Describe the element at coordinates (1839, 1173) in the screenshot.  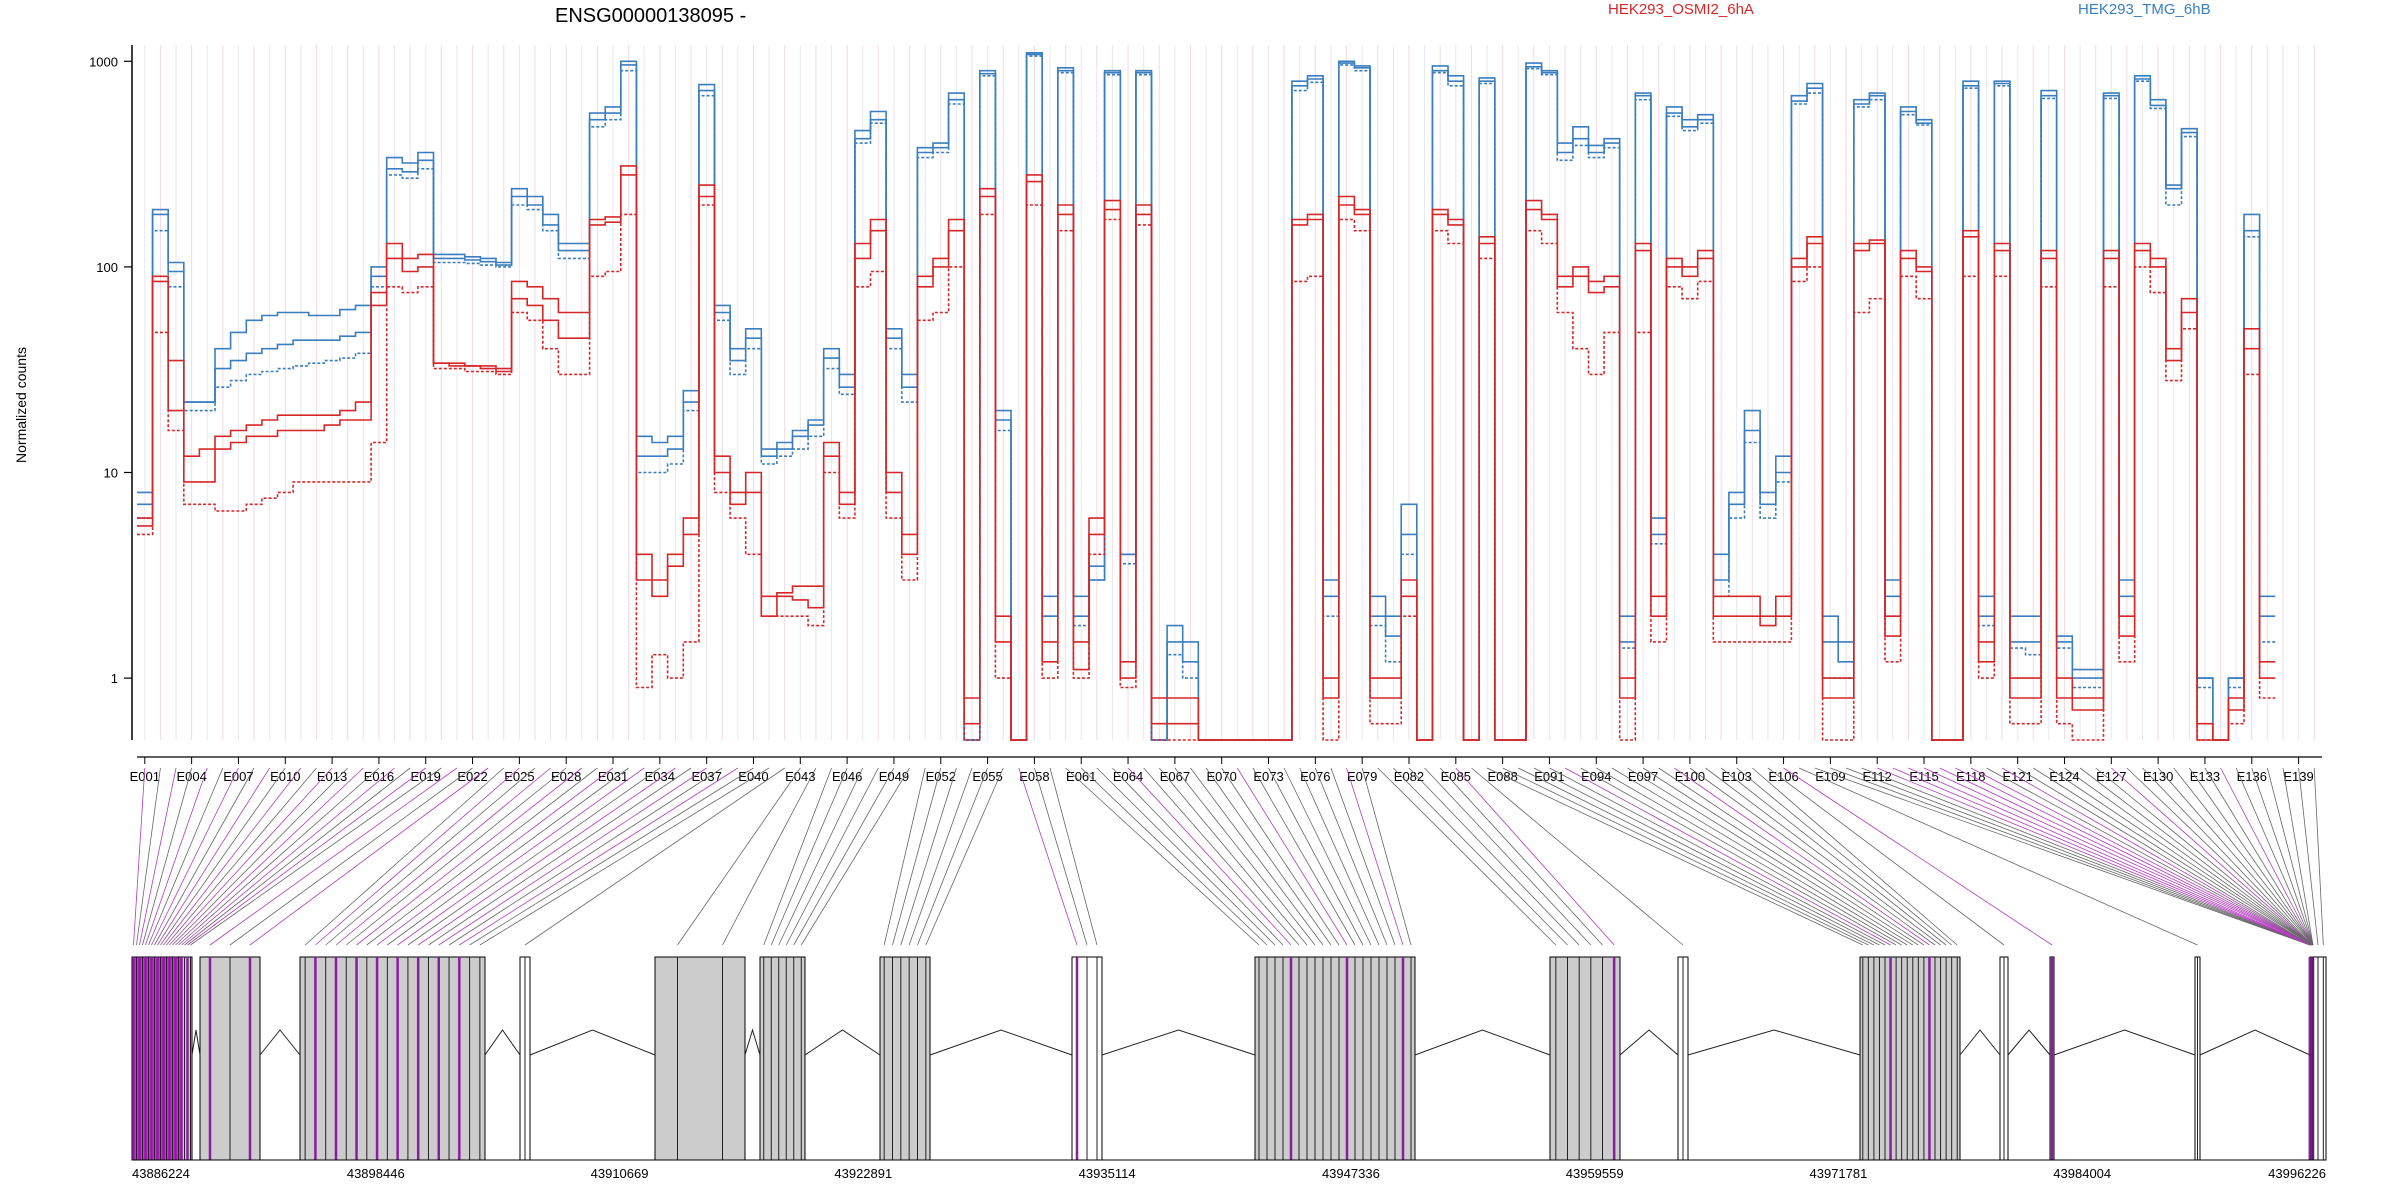
I see `coordinate-tick-label: 43971781` at that location.